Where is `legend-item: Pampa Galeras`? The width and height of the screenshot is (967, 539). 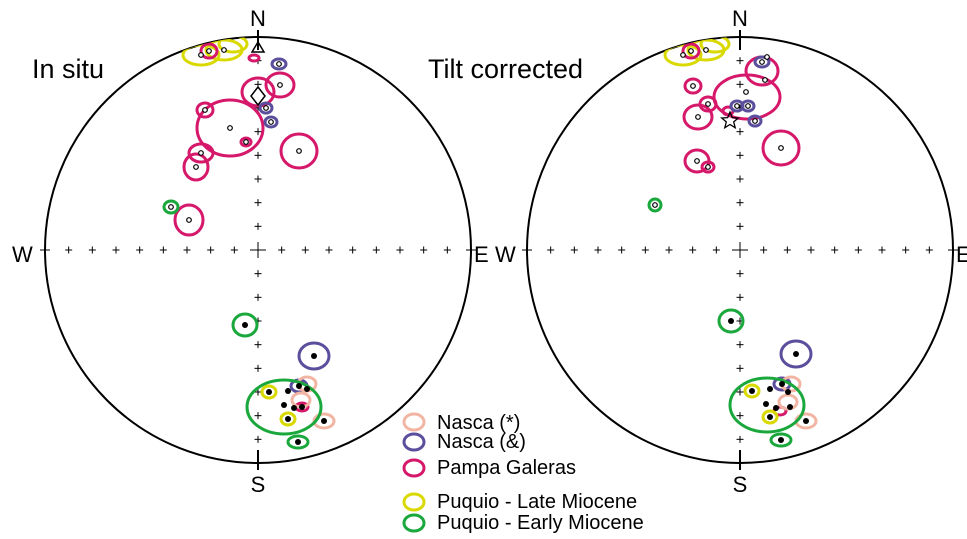 legend-item: Pampa Galeras is located at coordinates (489, 468).